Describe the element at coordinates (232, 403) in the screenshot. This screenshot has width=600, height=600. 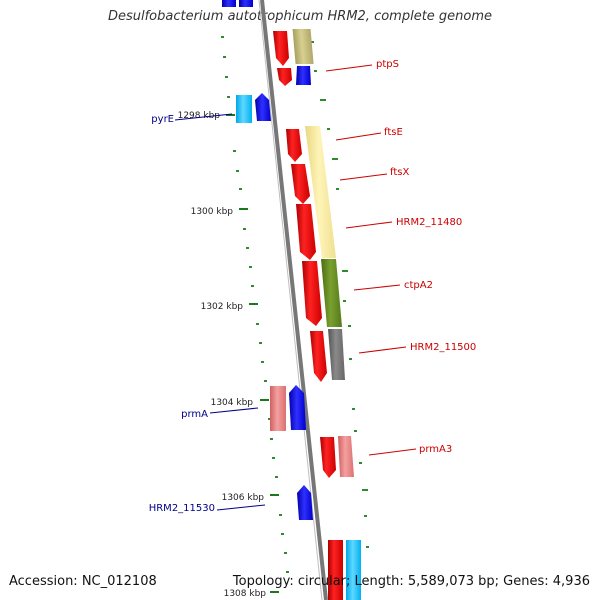
I see `tick-label: 1304 kbp` at that location.